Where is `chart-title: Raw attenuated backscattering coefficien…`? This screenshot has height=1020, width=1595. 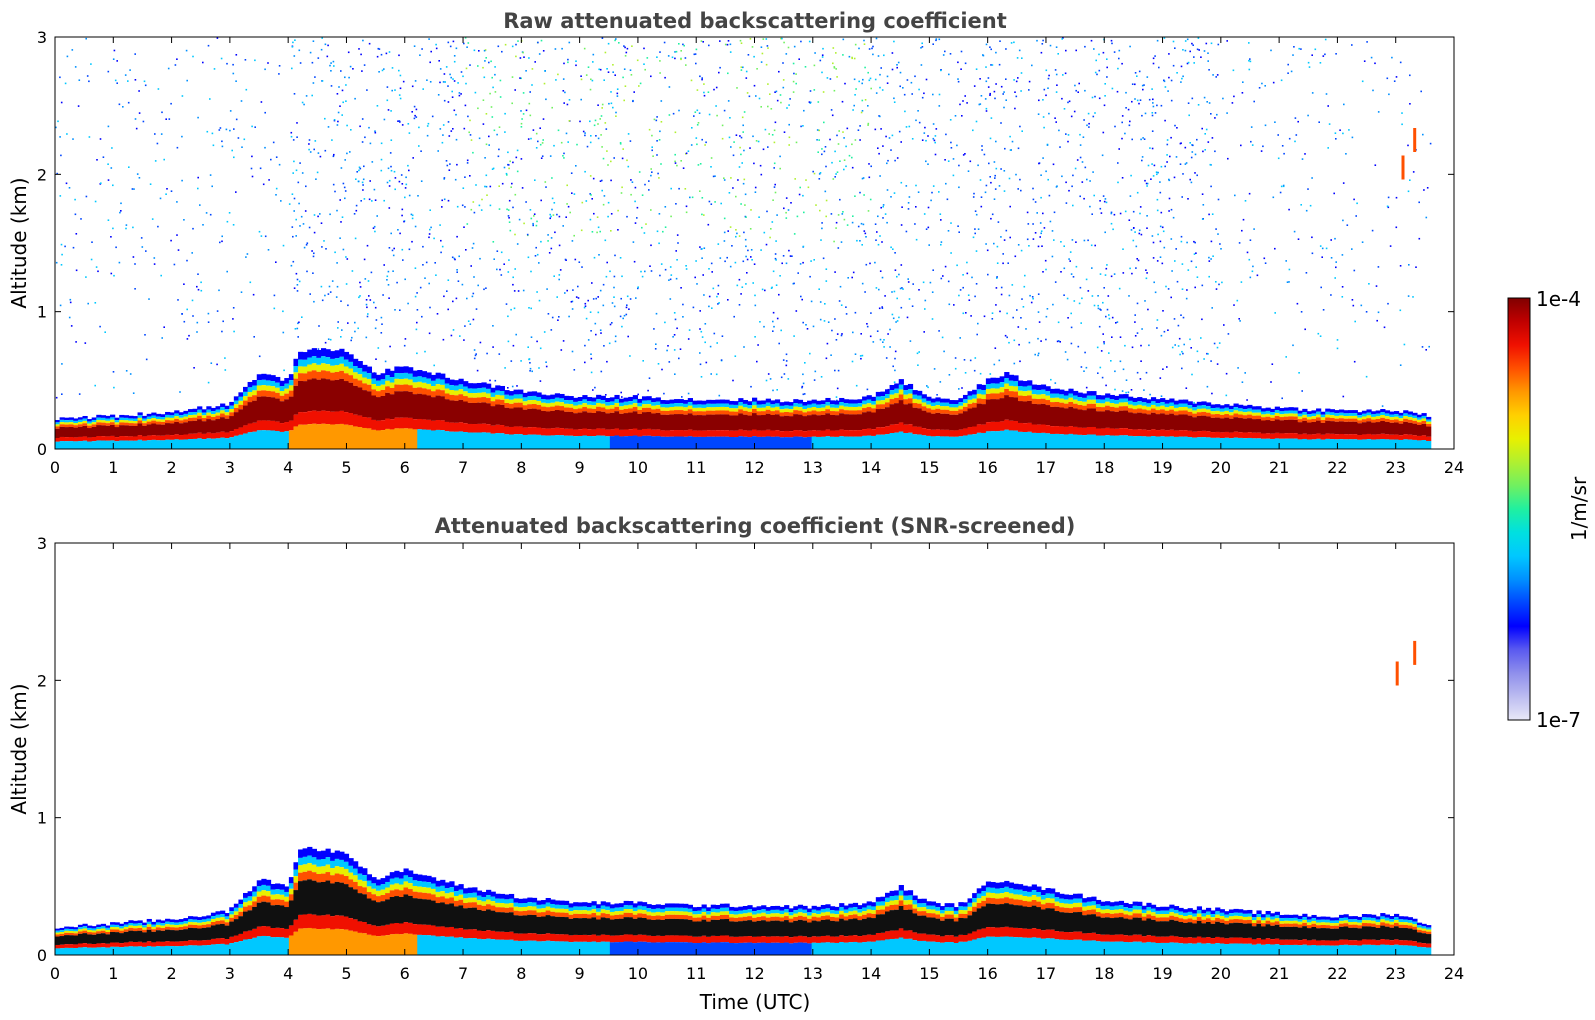 chart-title: Raw attenuated backscattering coefficien… is located at coordinates (755, 21).